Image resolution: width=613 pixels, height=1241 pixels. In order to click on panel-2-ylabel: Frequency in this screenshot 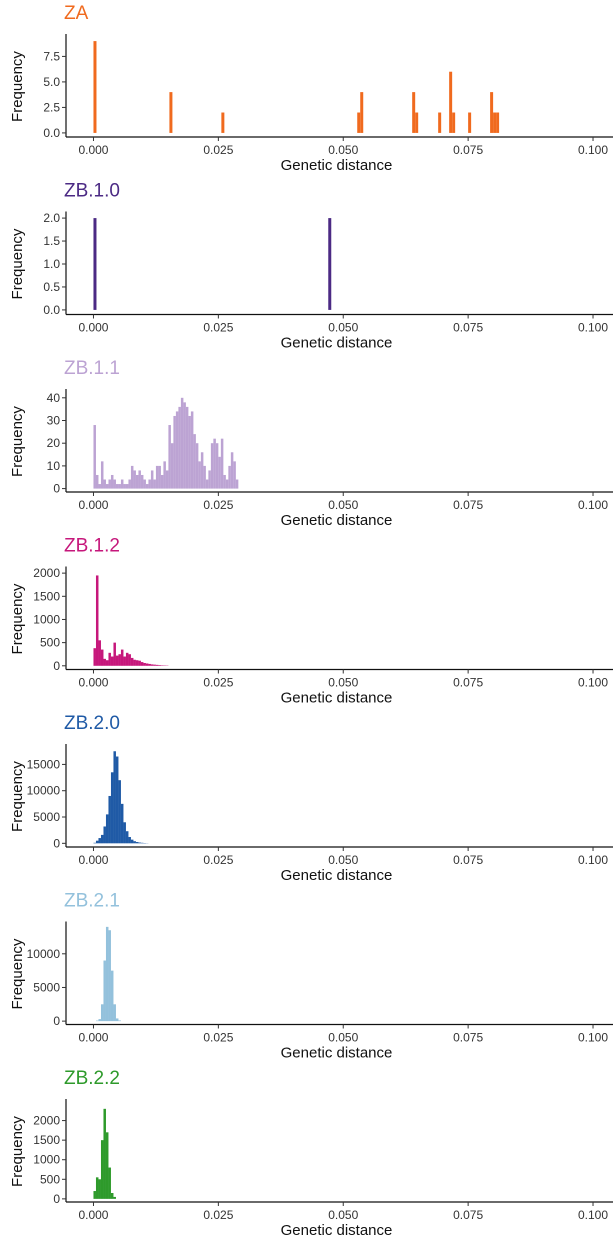, I will do `click(17, 441)`.